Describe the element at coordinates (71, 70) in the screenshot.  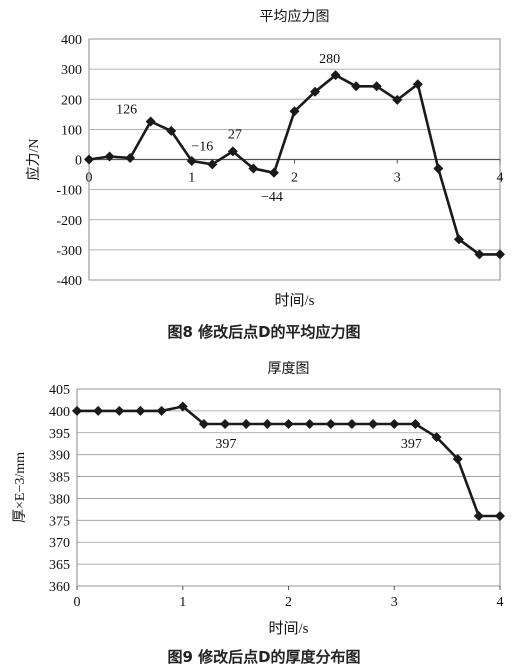
I see `y-tick-label: 300` at that location.